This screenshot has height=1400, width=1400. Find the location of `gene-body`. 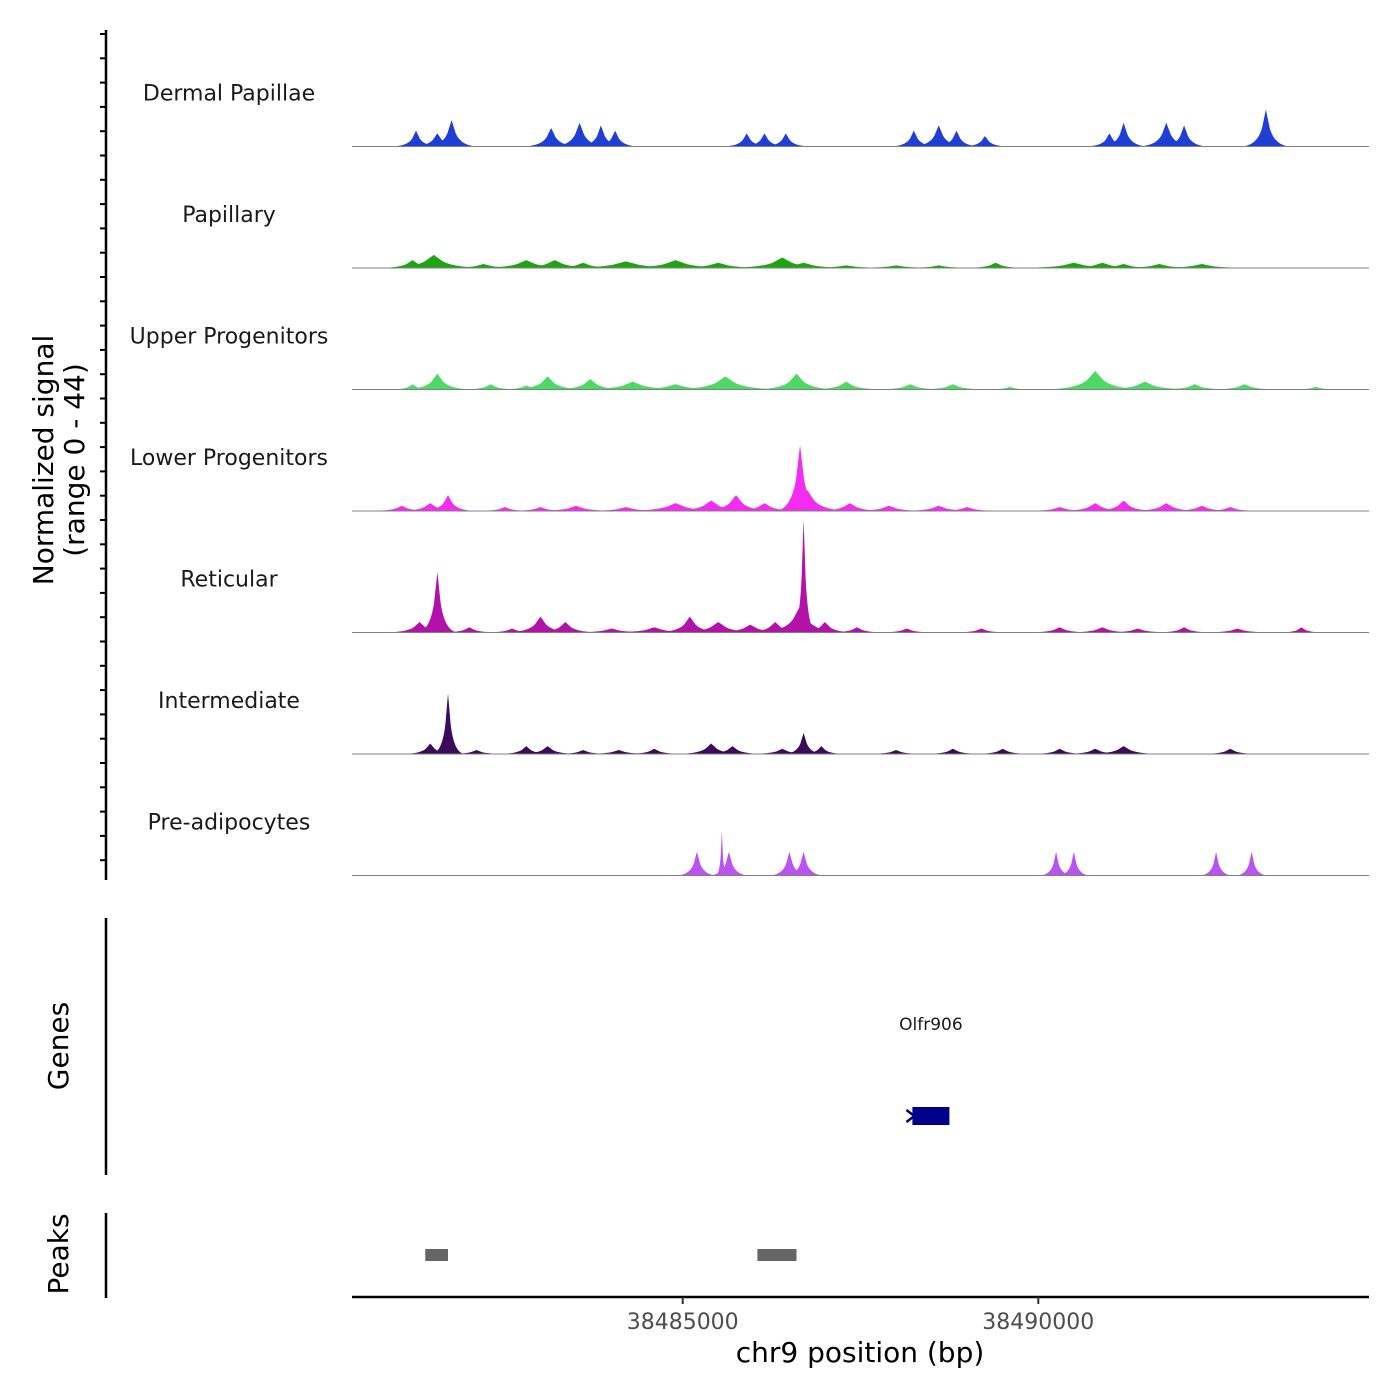

gene-body is located at coordinates (931, 1116).